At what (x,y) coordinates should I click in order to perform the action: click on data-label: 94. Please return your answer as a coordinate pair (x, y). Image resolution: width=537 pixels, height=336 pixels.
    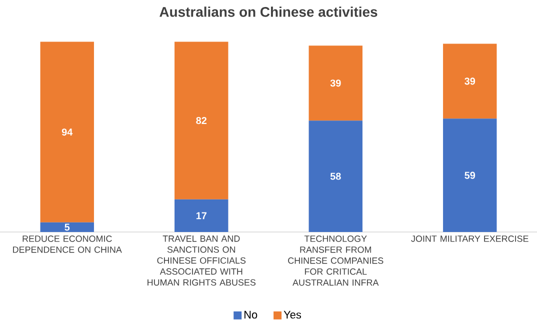
    Looking at the image, I should click on (67, 132).